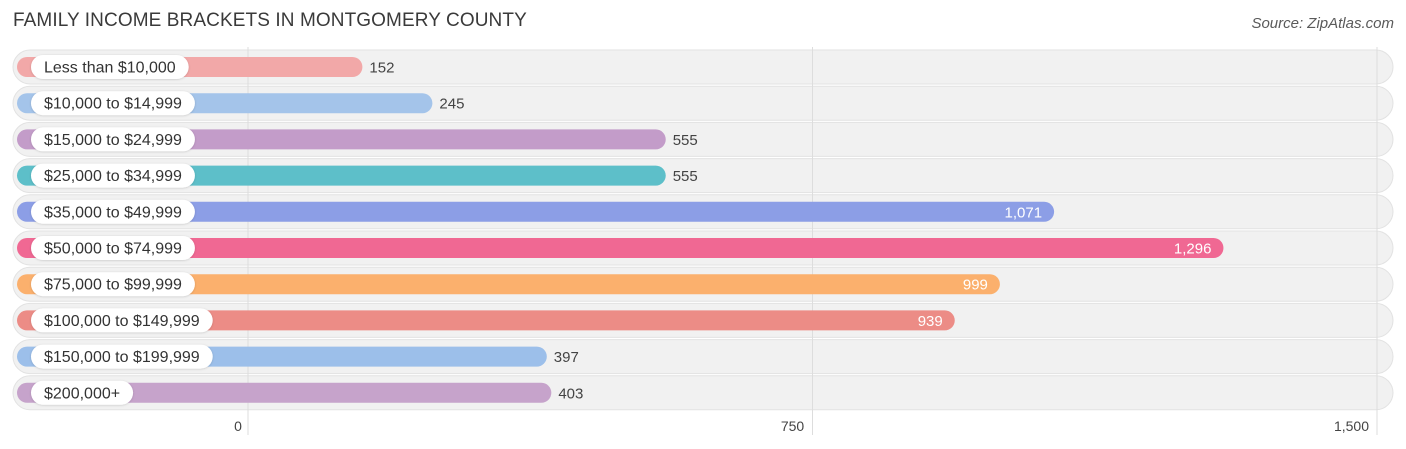 The image size is (1406, 449). What do you see at coordinates (381, 68) in the screenshot?
I see `value-label: 152` at bounding box center [381, 68].